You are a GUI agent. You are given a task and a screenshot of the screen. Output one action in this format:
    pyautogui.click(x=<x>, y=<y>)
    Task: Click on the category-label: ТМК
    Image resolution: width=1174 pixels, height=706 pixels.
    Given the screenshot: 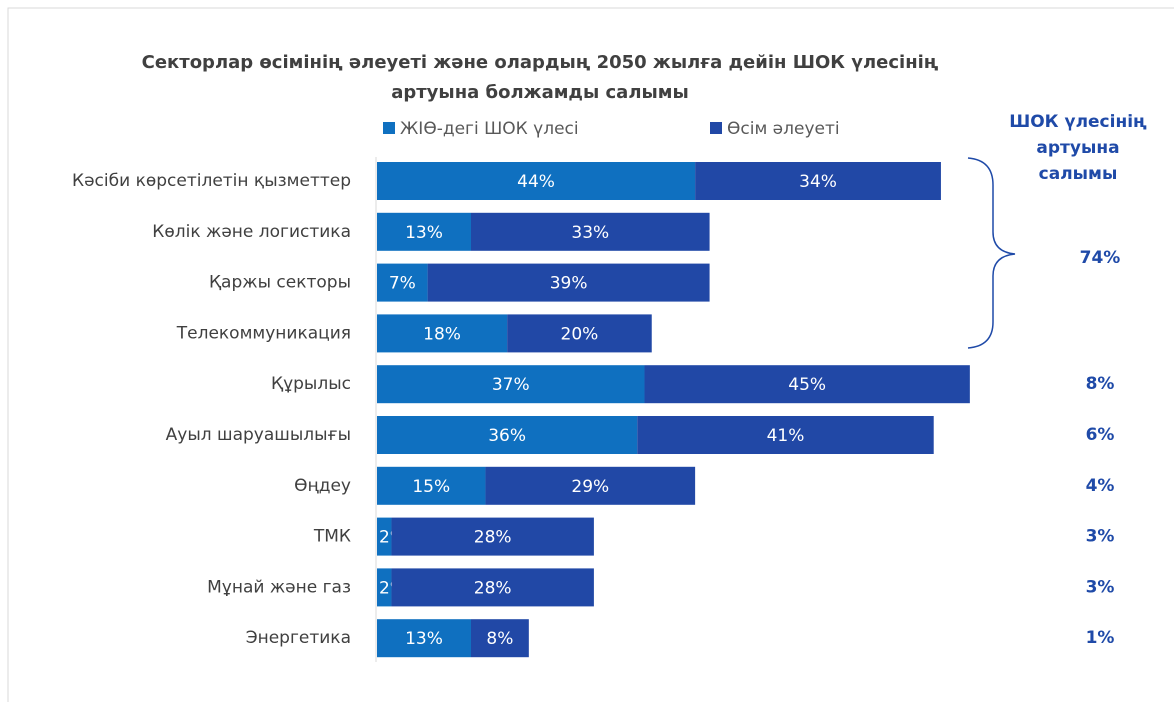 What is the action you would take?
    pyautogui.click(x=332, y=537)
    